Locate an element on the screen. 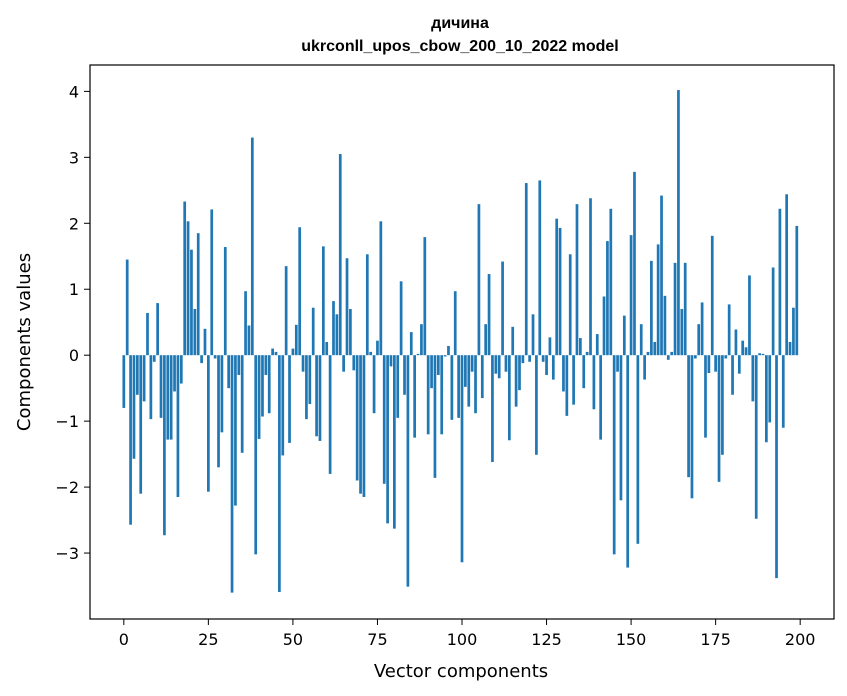 This screenshot has width=847, height=696. x-tick-label: 125 is located at coordinates (546, 639).